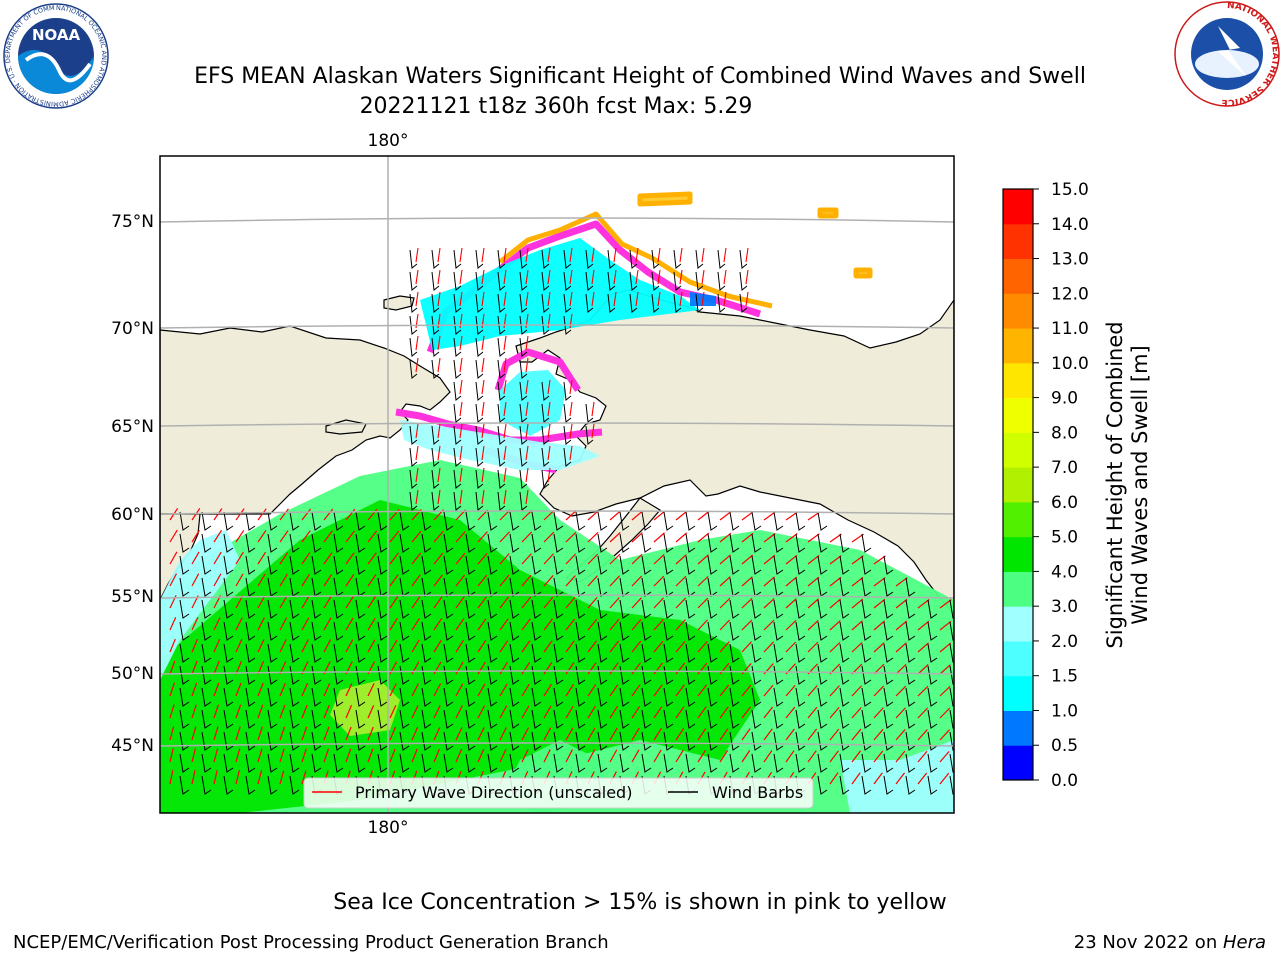 The height and width of the screenshot is (960, 1280). Describe the element at coordinates (56, 35) in the screenshot. I see `noaa-logo-text: NOAA` at that location.